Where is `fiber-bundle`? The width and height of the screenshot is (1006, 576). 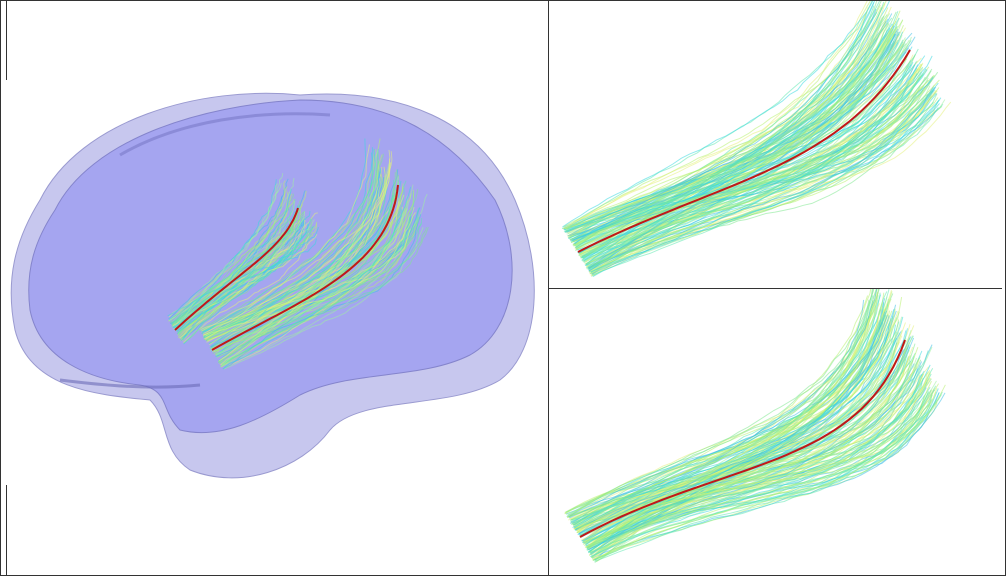
fiber-bundle is located at coordinates (298, 254).